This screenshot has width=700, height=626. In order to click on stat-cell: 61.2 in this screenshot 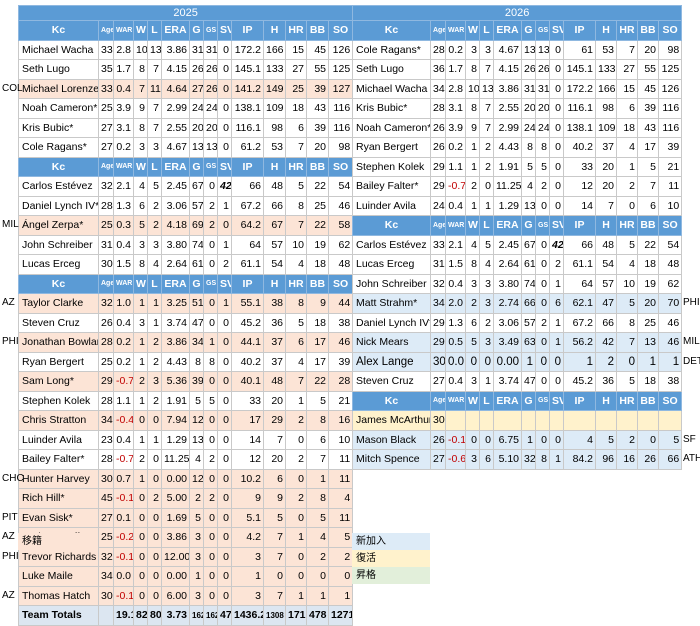, I will do `click(247, 147)`.